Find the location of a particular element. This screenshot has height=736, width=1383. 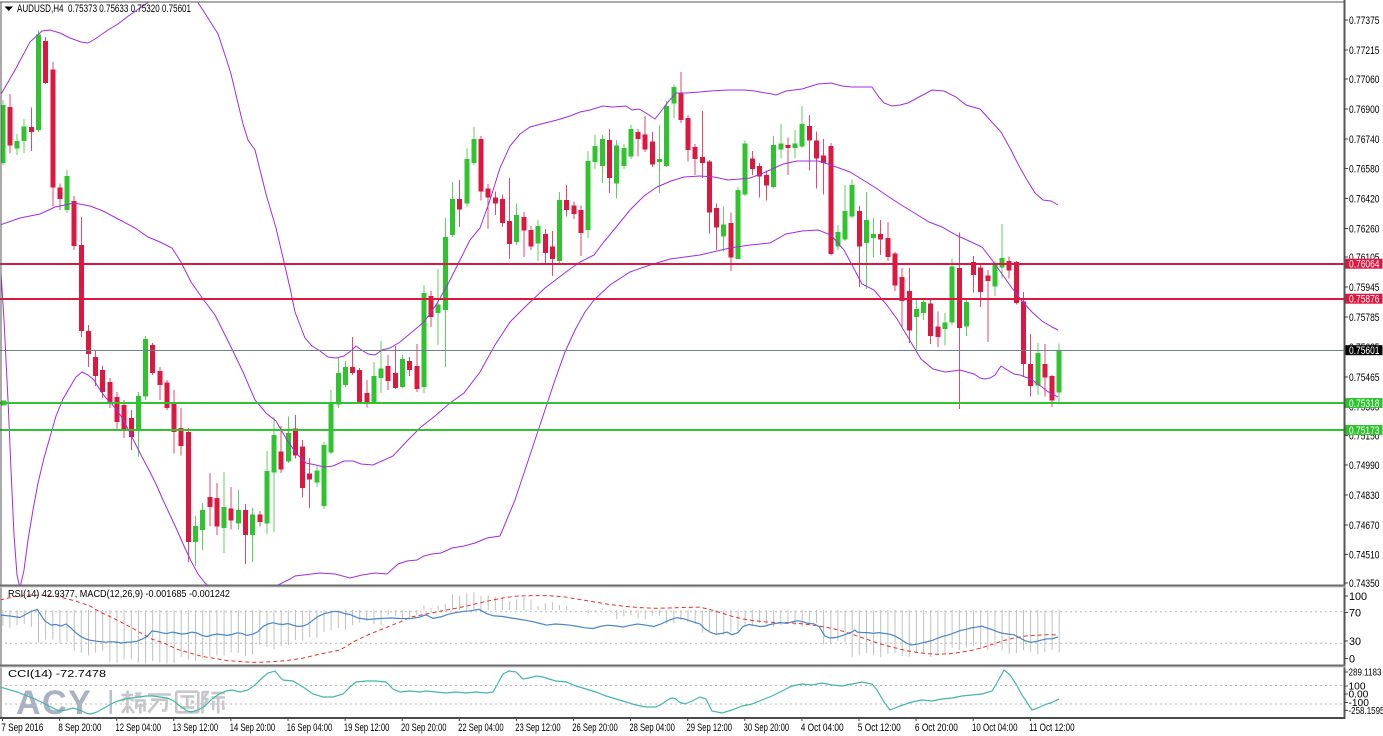

svg-text: -258.1595 is located at coordinates (1366, 711).